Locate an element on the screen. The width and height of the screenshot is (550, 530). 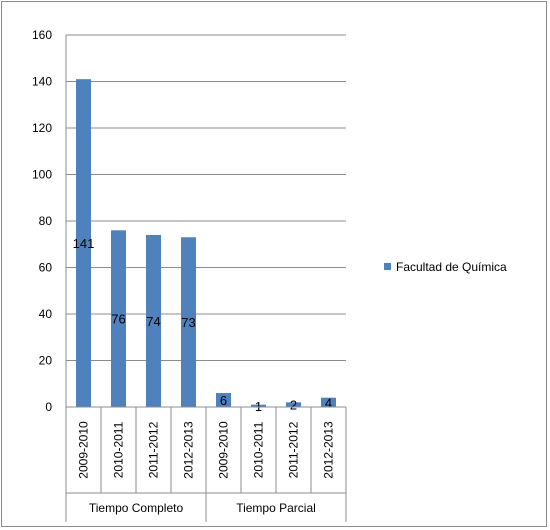
data-label: 73 is located at coordinates (188, 322).